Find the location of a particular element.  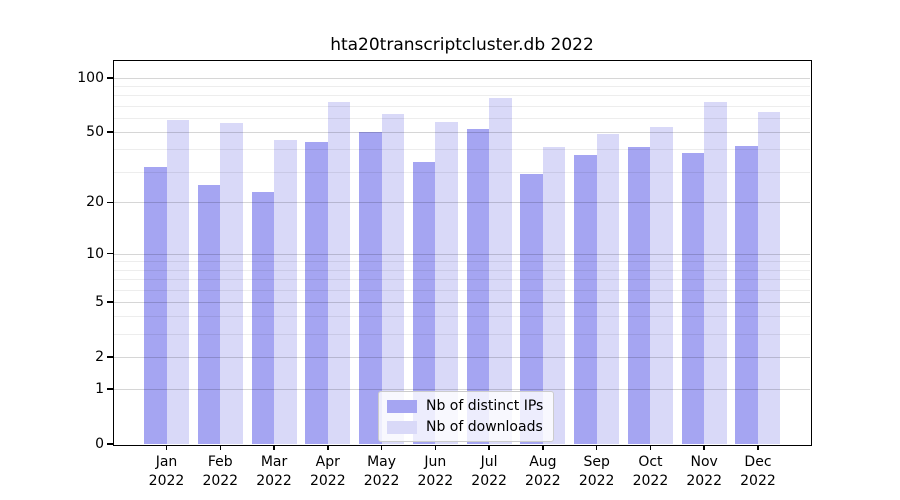

bar-downloads-jul is located at coordinates (500, 271).